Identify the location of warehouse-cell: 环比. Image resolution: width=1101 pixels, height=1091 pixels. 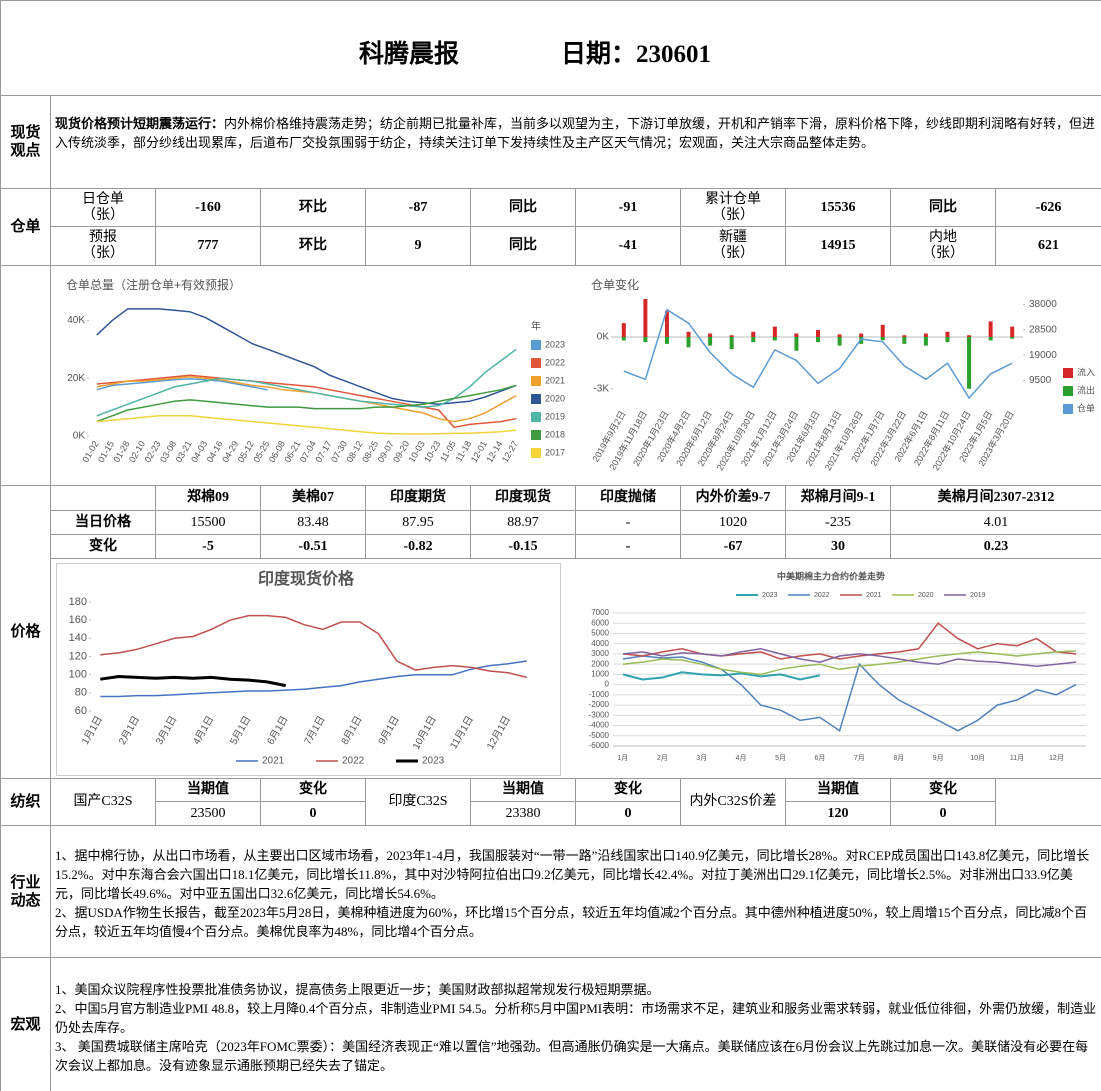
(313, 246).